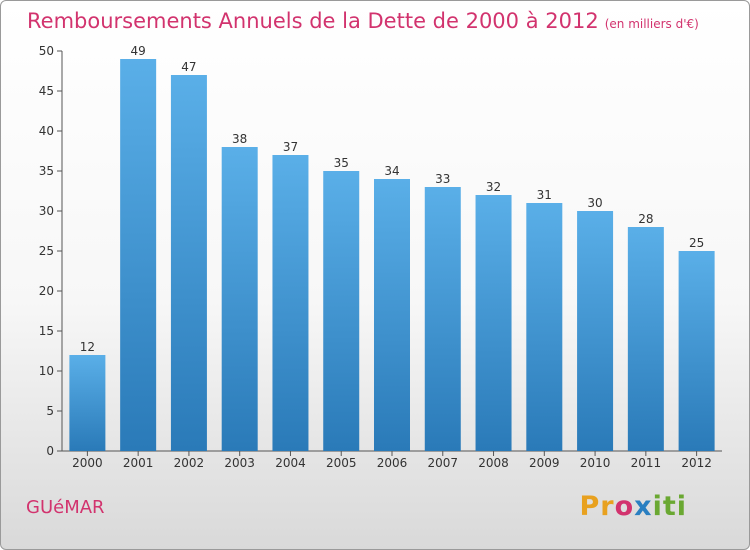  I want to click on bar-value-label: 34, so click(391, 171).